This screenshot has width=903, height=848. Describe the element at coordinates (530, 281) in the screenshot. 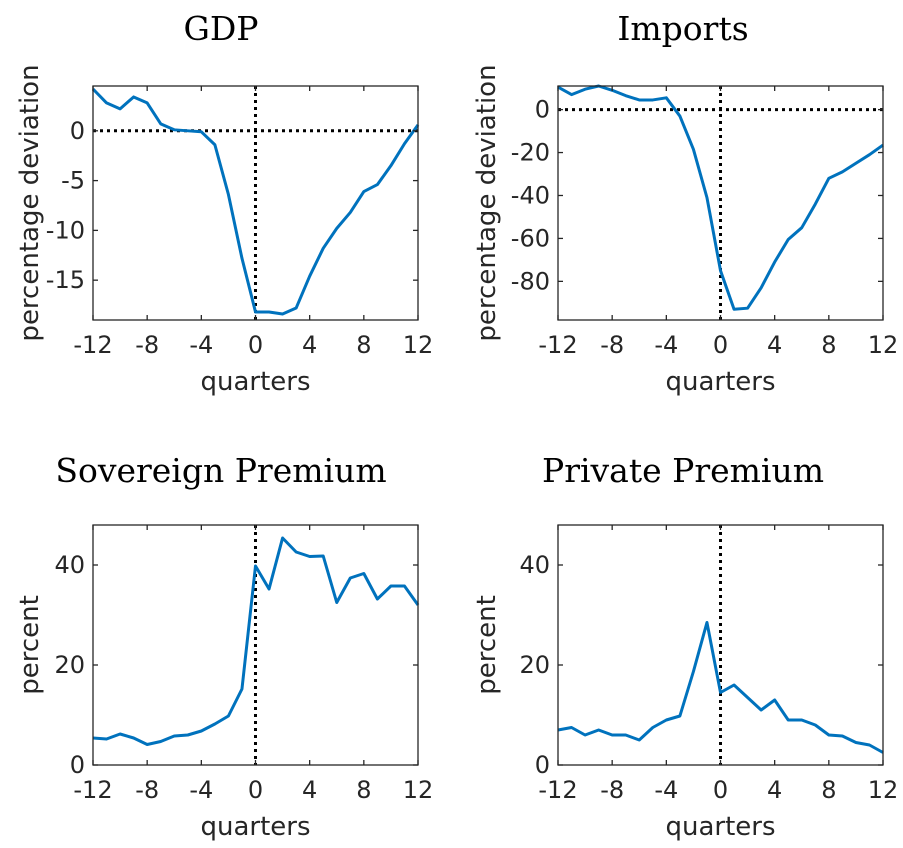

I see `y-tick-label: -80` at that location.